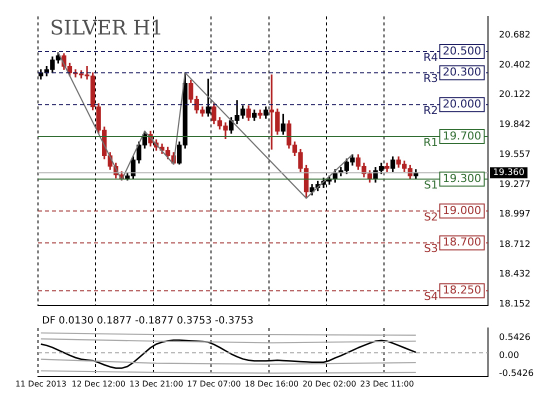  I want to click on y-tick-label: 19.842, so click(514, 125).